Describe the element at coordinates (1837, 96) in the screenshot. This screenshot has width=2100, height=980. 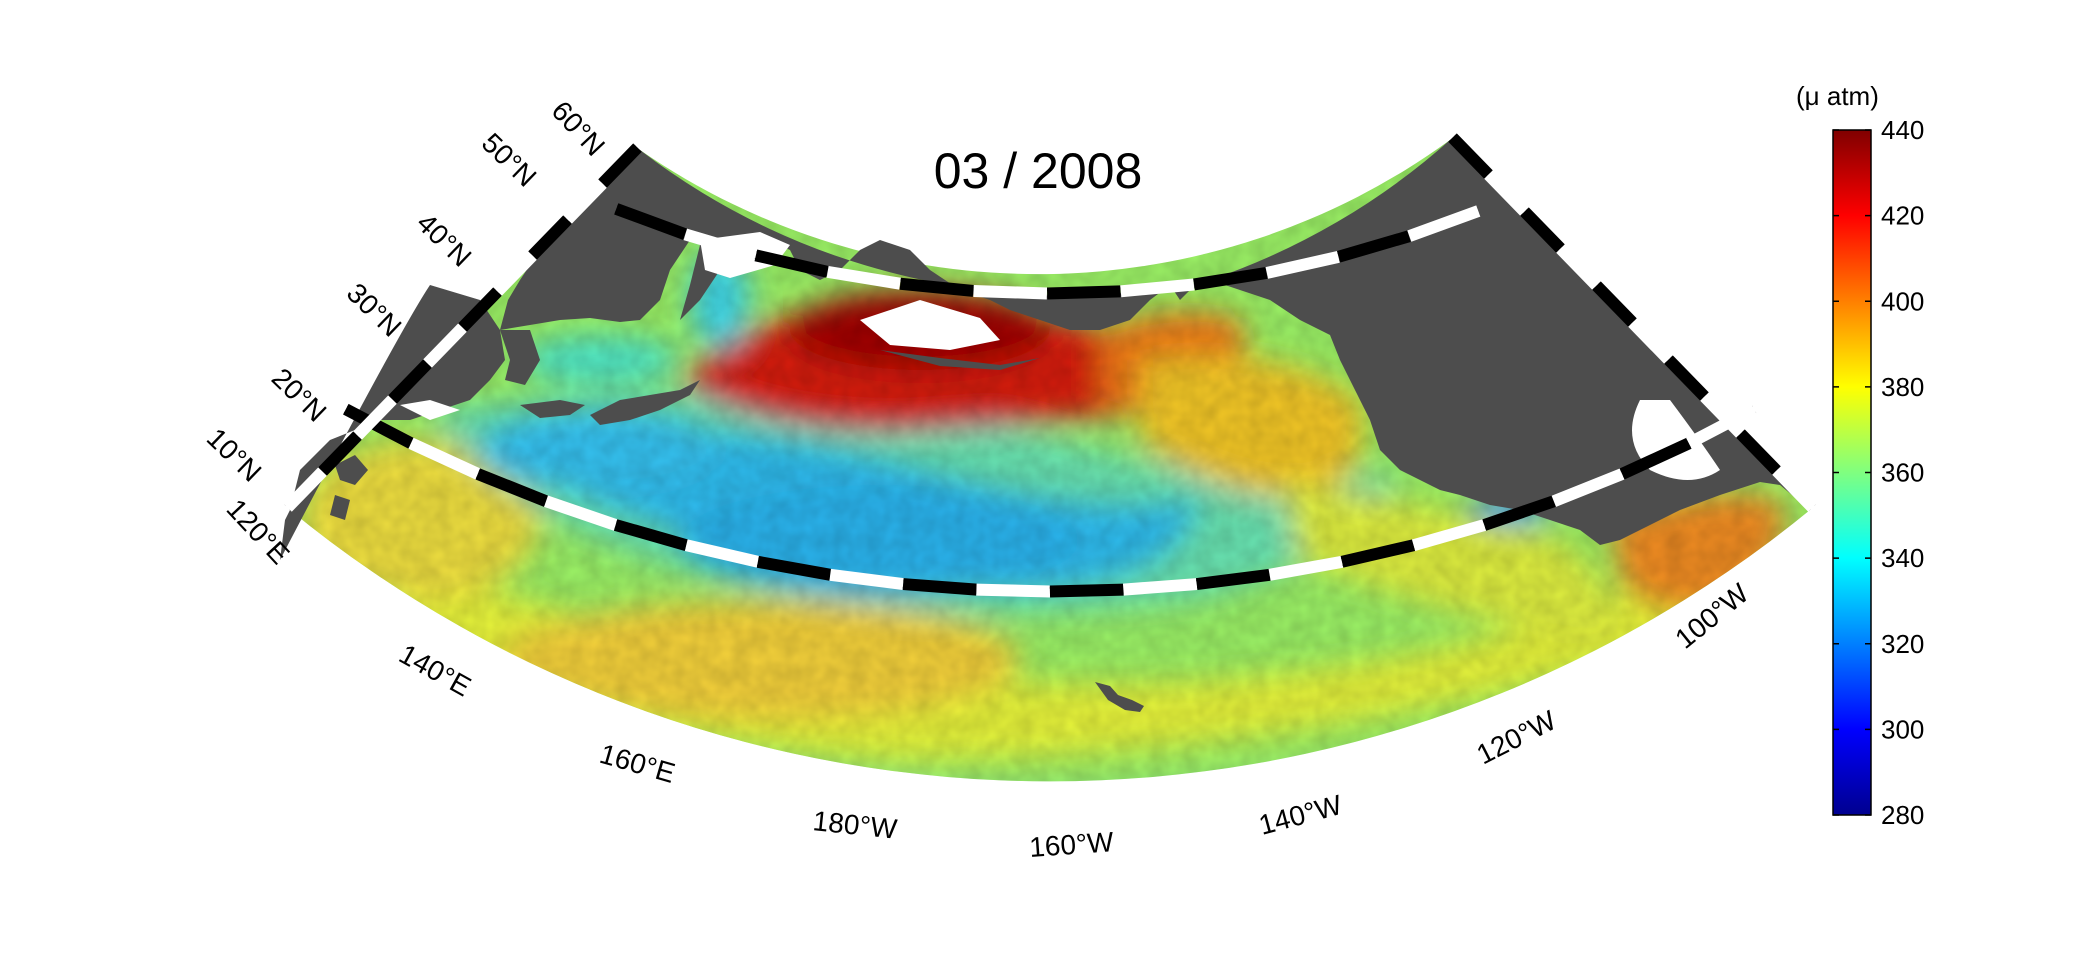
I see `colorbar-unit-label: (μ atm)` at that location.